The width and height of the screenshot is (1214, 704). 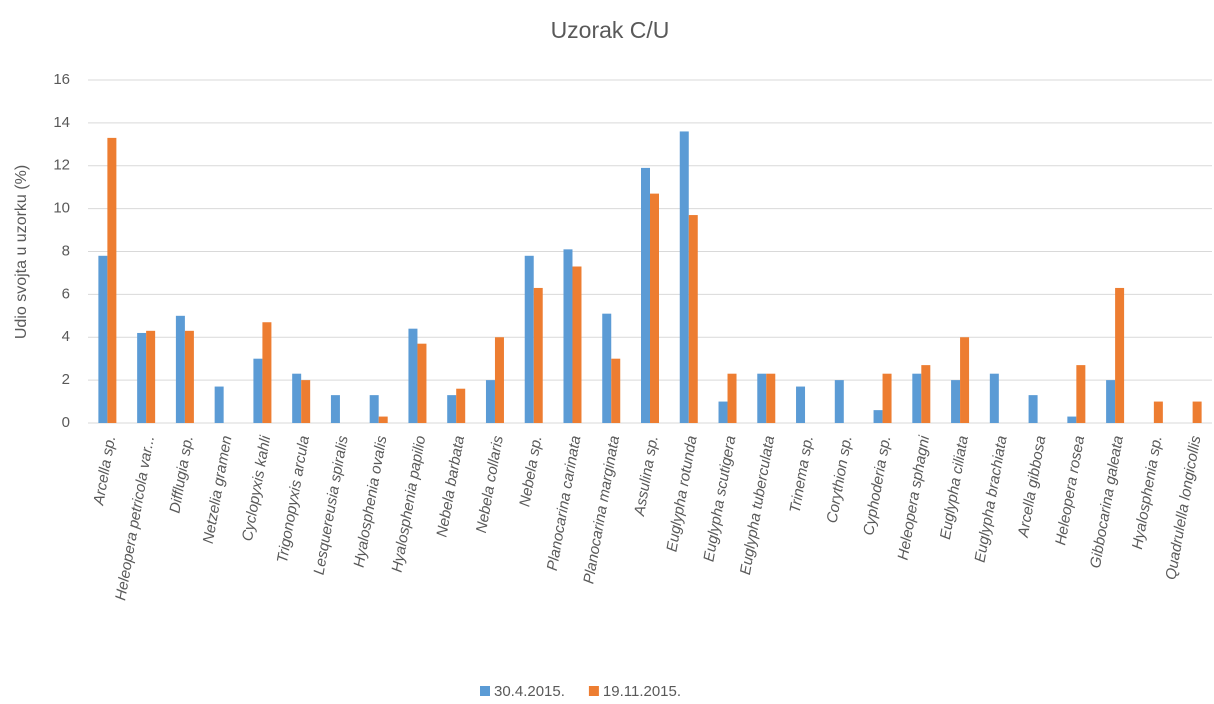 What do you see at coordinates (840, 479) in the screenshot?
I see `x-tick-label: Corythion sp.` at bounding box center [840, 479].